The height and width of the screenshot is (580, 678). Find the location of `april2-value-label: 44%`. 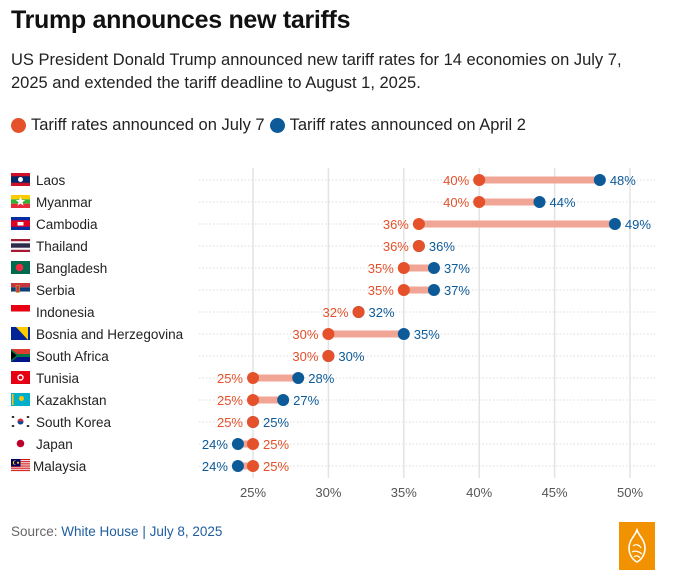

april2-value-label: 44% is located at coordinates (563, 202).